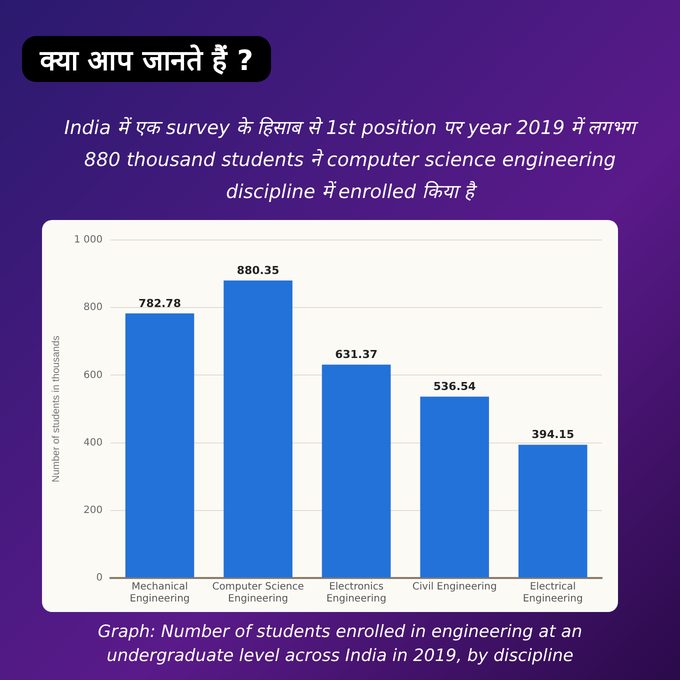 The image size is (680, 680). Describe the element at coordinates (93, 510) in the screenshot. I see `y-tick-label: 200` at that location.